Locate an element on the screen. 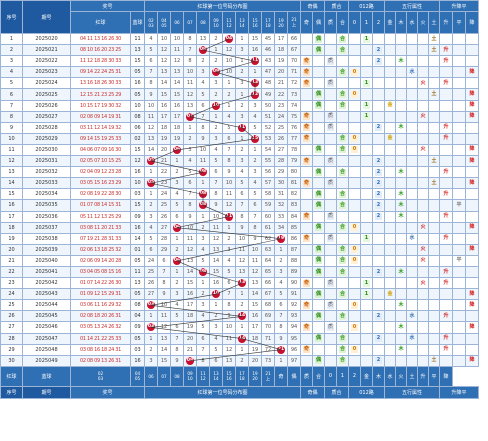 The image size is (488, 441). period-cell: 2025034 is located at coordinates (46, 194).